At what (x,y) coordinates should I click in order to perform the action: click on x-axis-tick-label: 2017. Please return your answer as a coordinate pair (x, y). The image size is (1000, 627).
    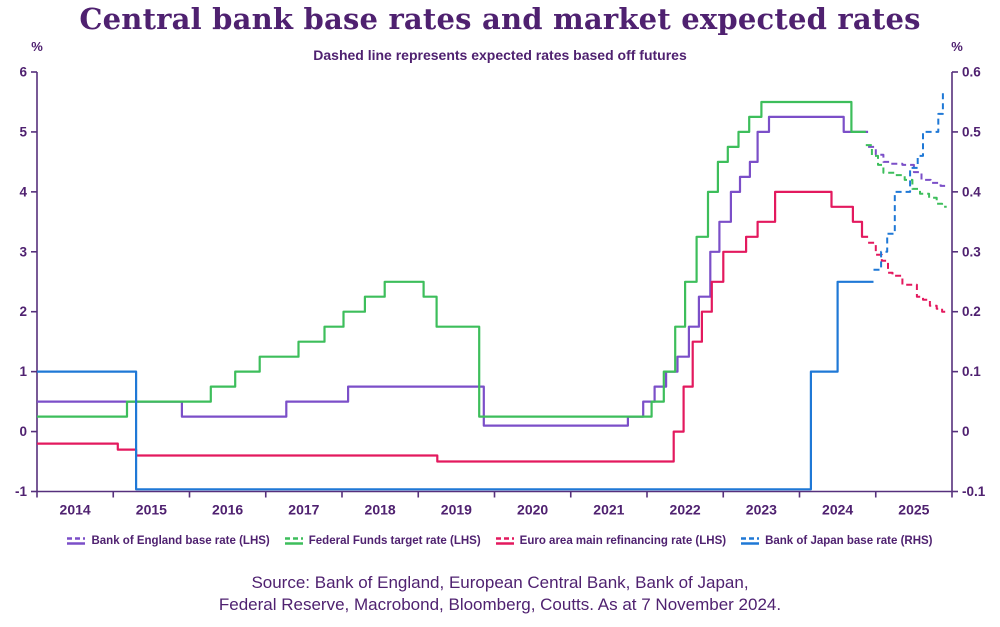
    Looking at the image, I should click on (303, 510).